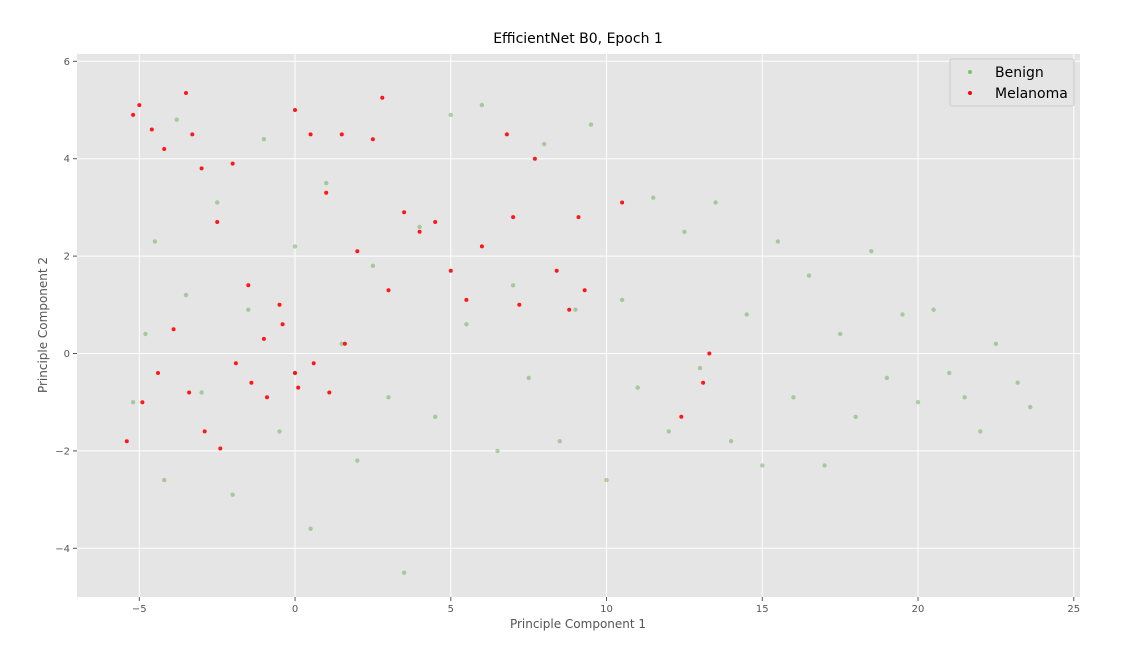 The image size is (1136, 658). What do you see at coordinates (451, 609) in the screenshot?
I see `x-tick-label: 5` at bounding box center [451, 609].